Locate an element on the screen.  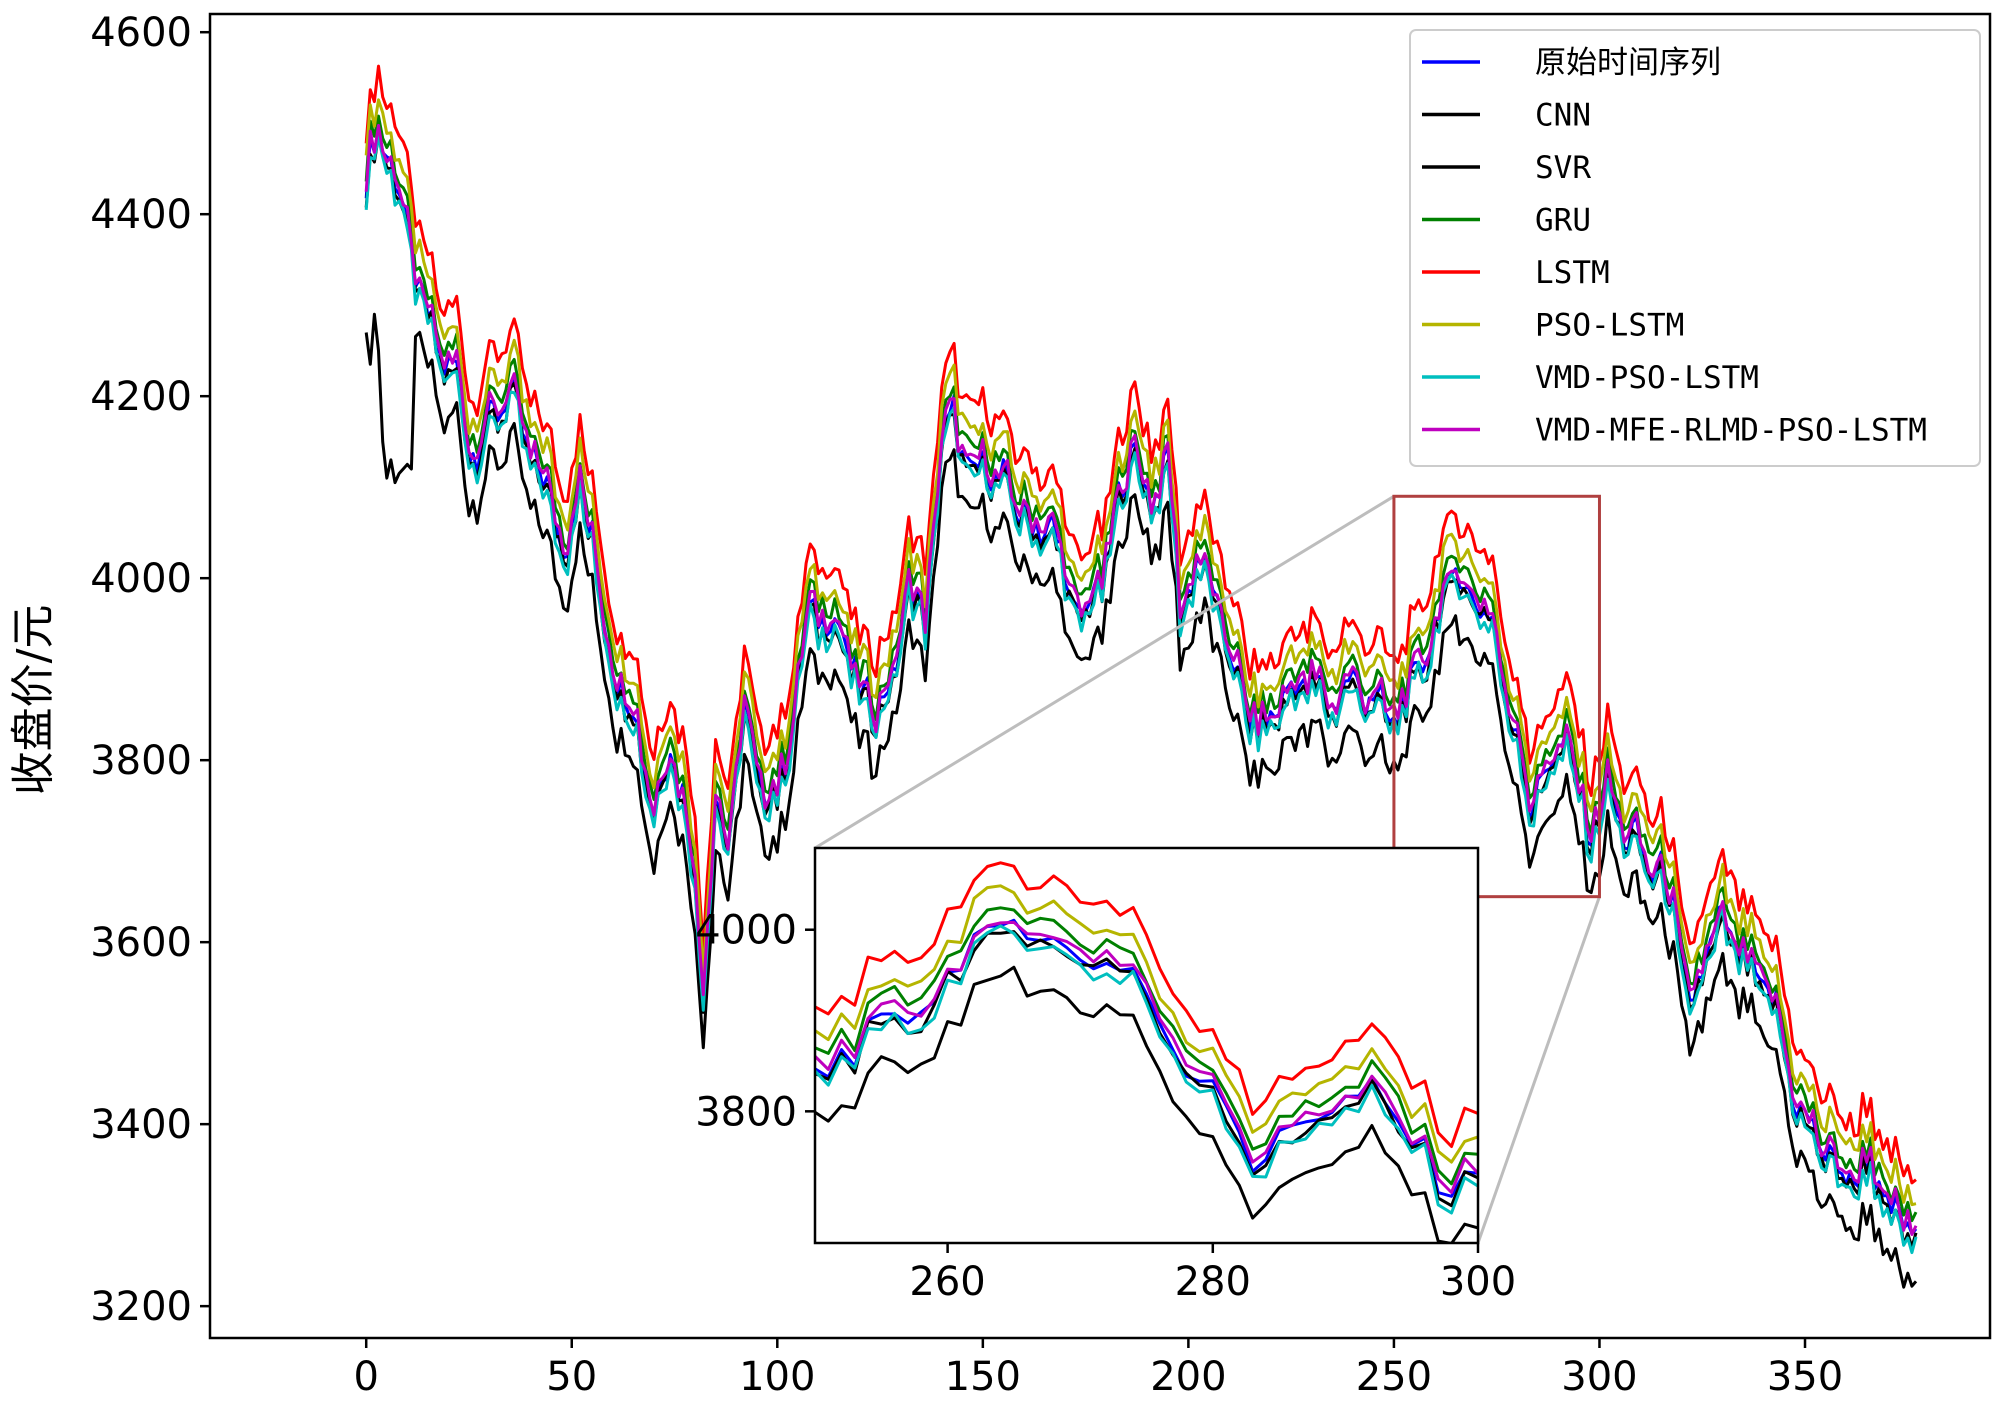
y-tick-label: 3400 is located at coordinates (141, 1125).